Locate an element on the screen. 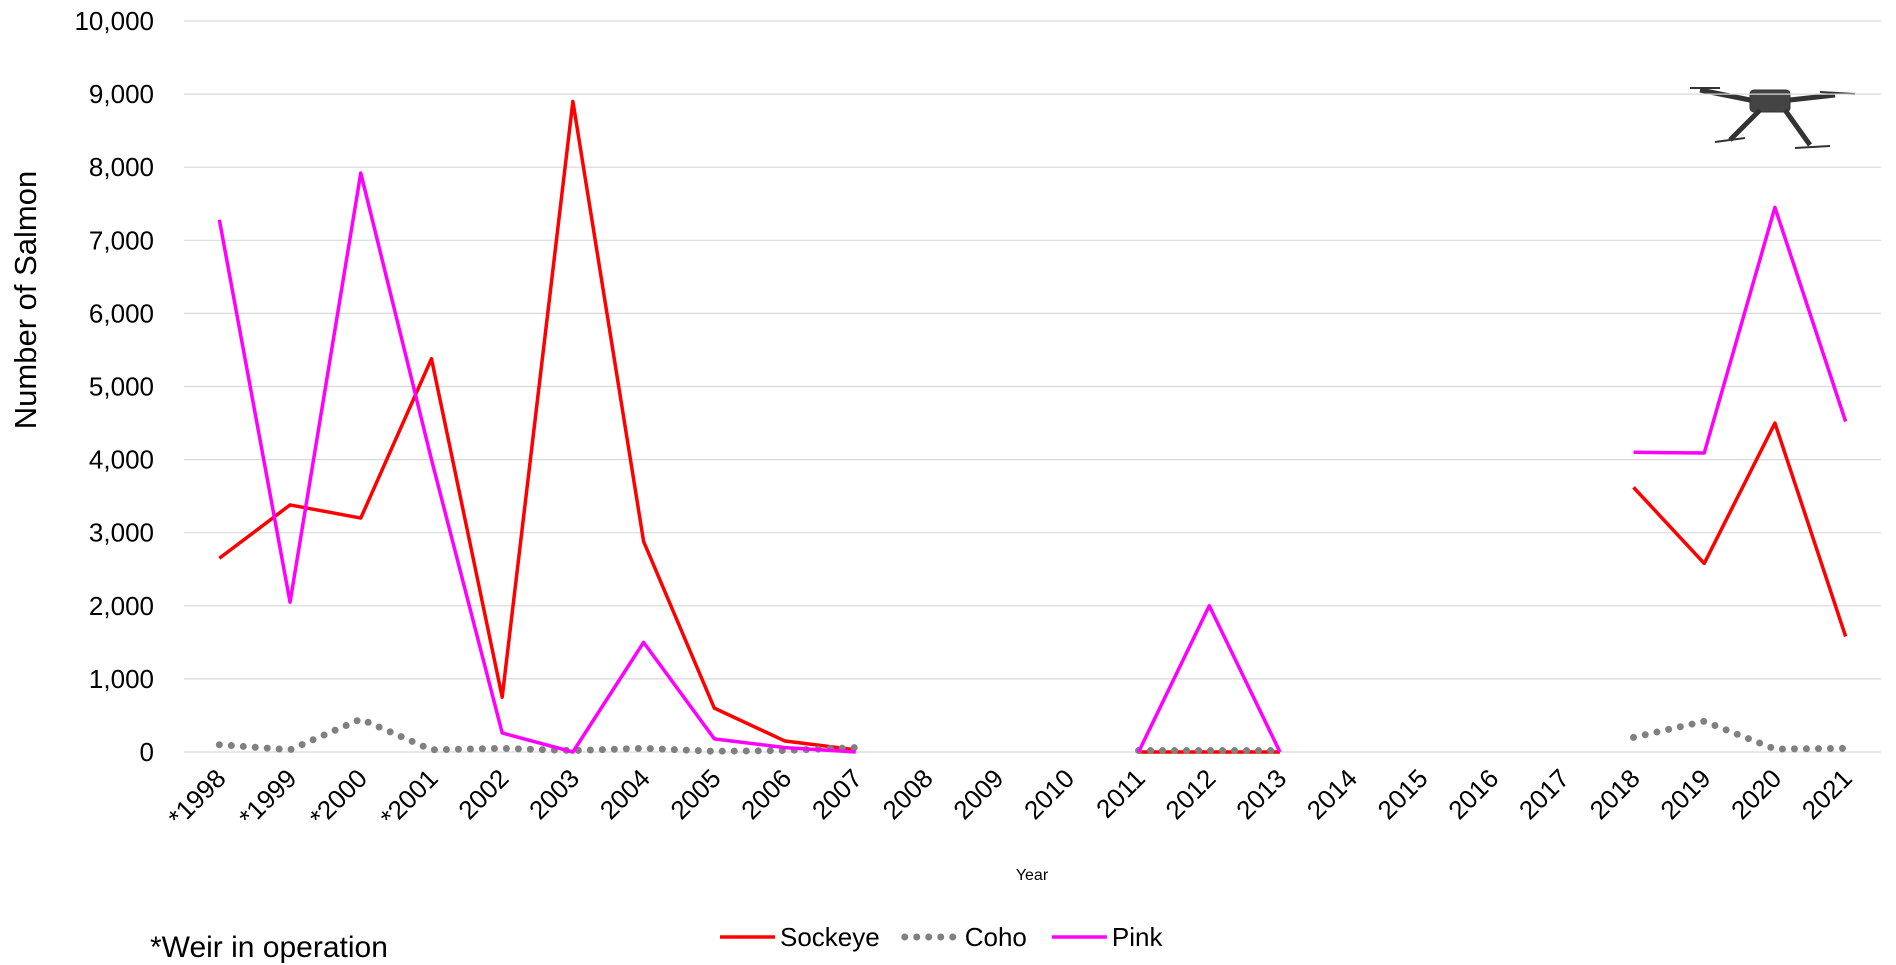 The image size is (1896, 965). x-tick-label: 2003 is located at coordinates (554, 794).